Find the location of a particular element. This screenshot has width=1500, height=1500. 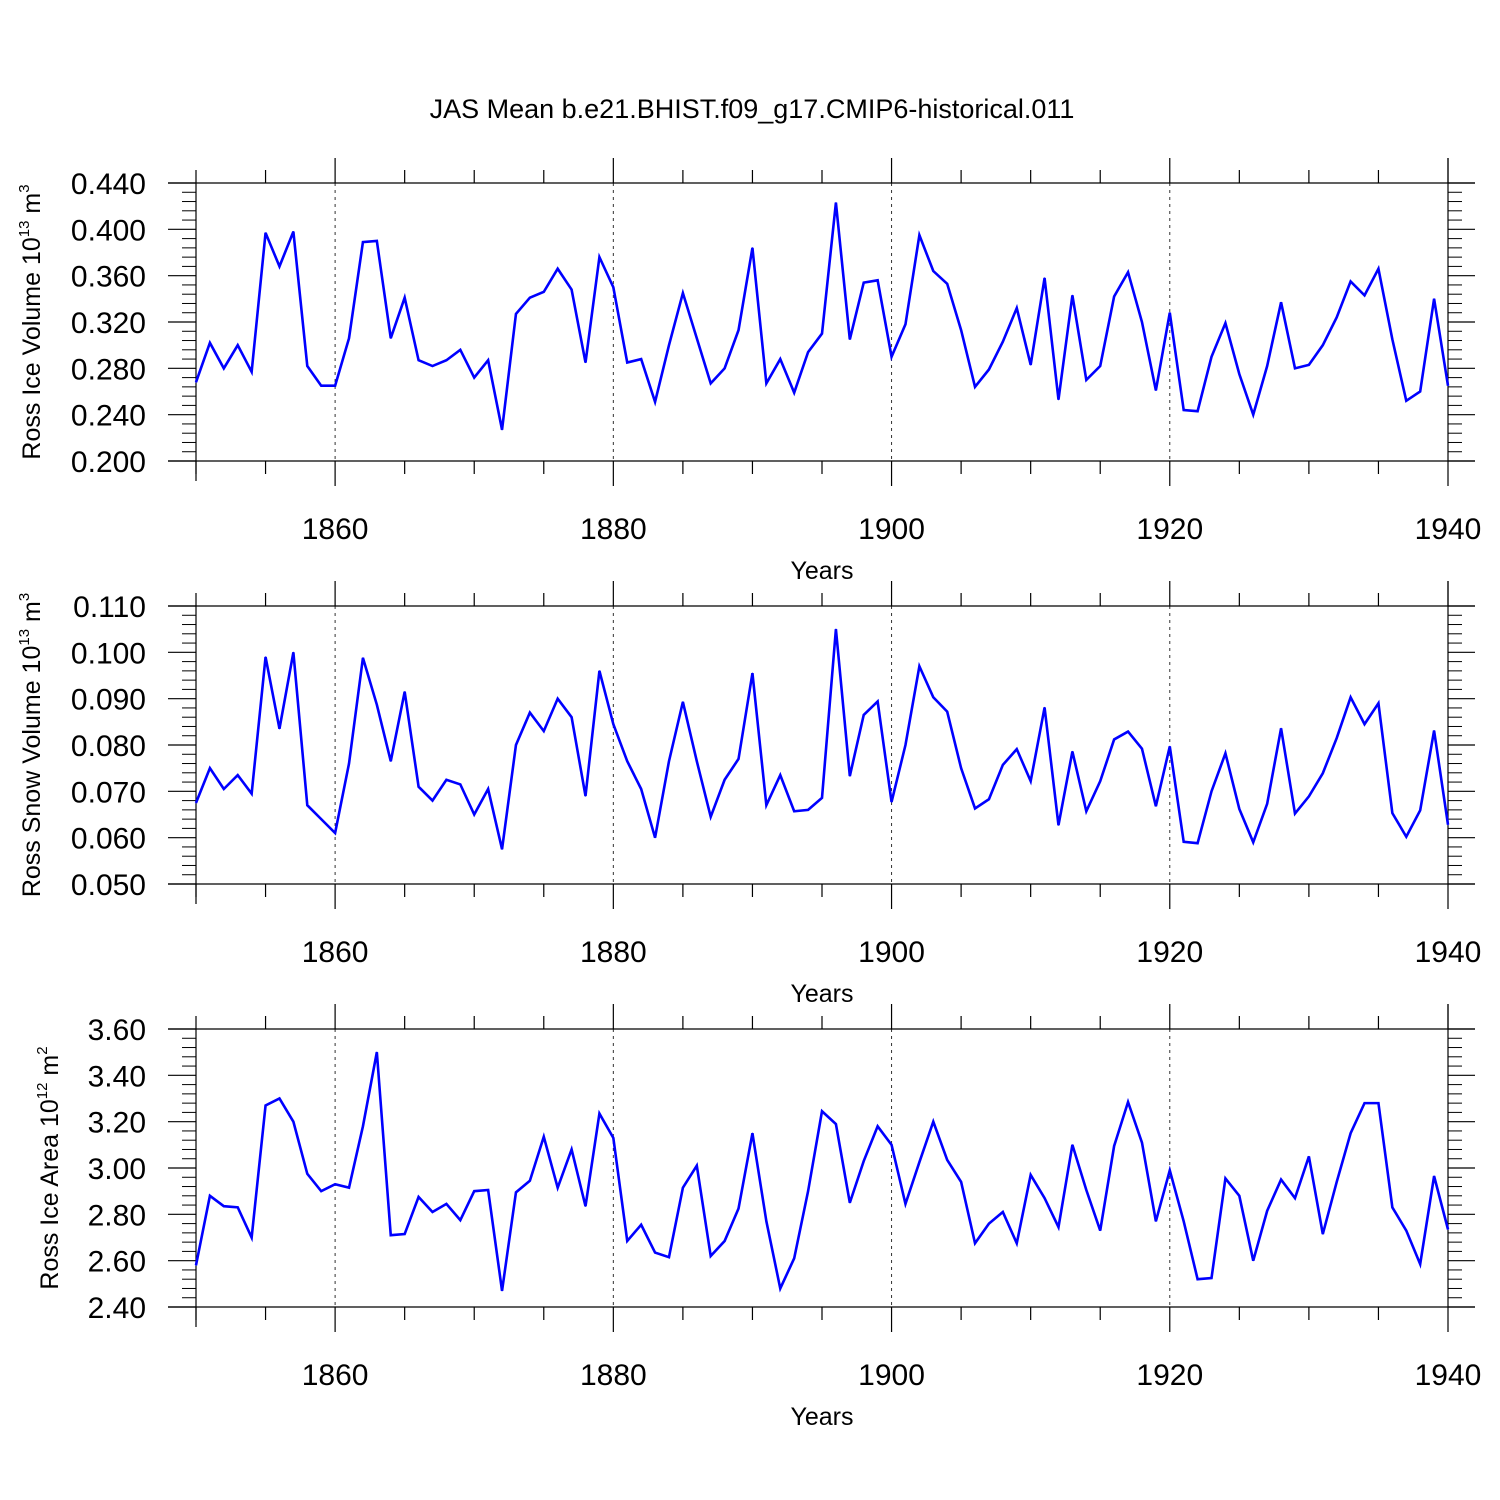

x-axis-label: Years is located at coordinates (821, 994).